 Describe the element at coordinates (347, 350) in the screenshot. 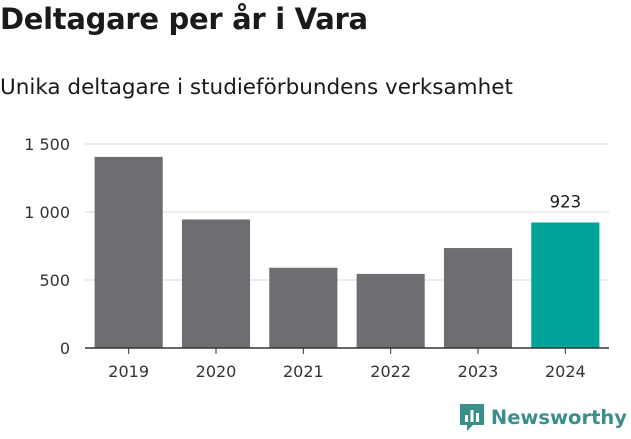

I see `axes` at that location.